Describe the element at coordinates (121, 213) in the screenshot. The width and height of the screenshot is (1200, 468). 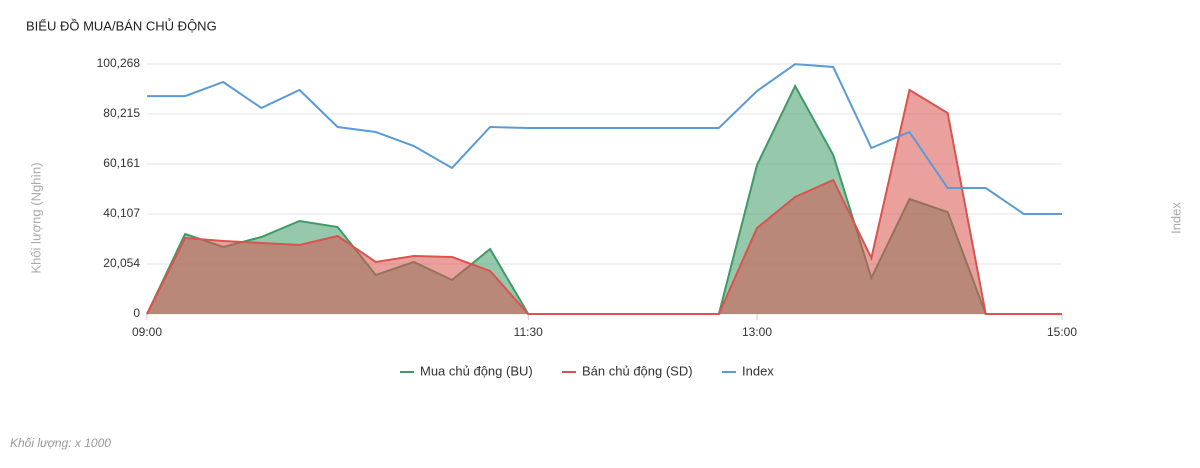
I see `y-tick-label: 40,107` at that location.